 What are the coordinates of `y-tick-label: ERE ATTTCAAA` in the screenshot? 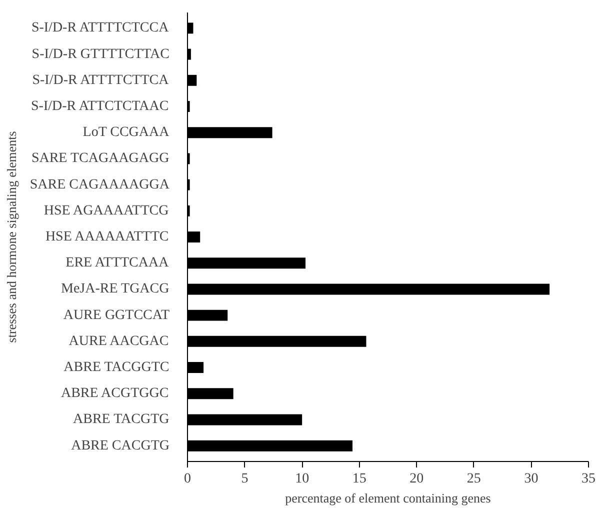 It's located at (118, 263).